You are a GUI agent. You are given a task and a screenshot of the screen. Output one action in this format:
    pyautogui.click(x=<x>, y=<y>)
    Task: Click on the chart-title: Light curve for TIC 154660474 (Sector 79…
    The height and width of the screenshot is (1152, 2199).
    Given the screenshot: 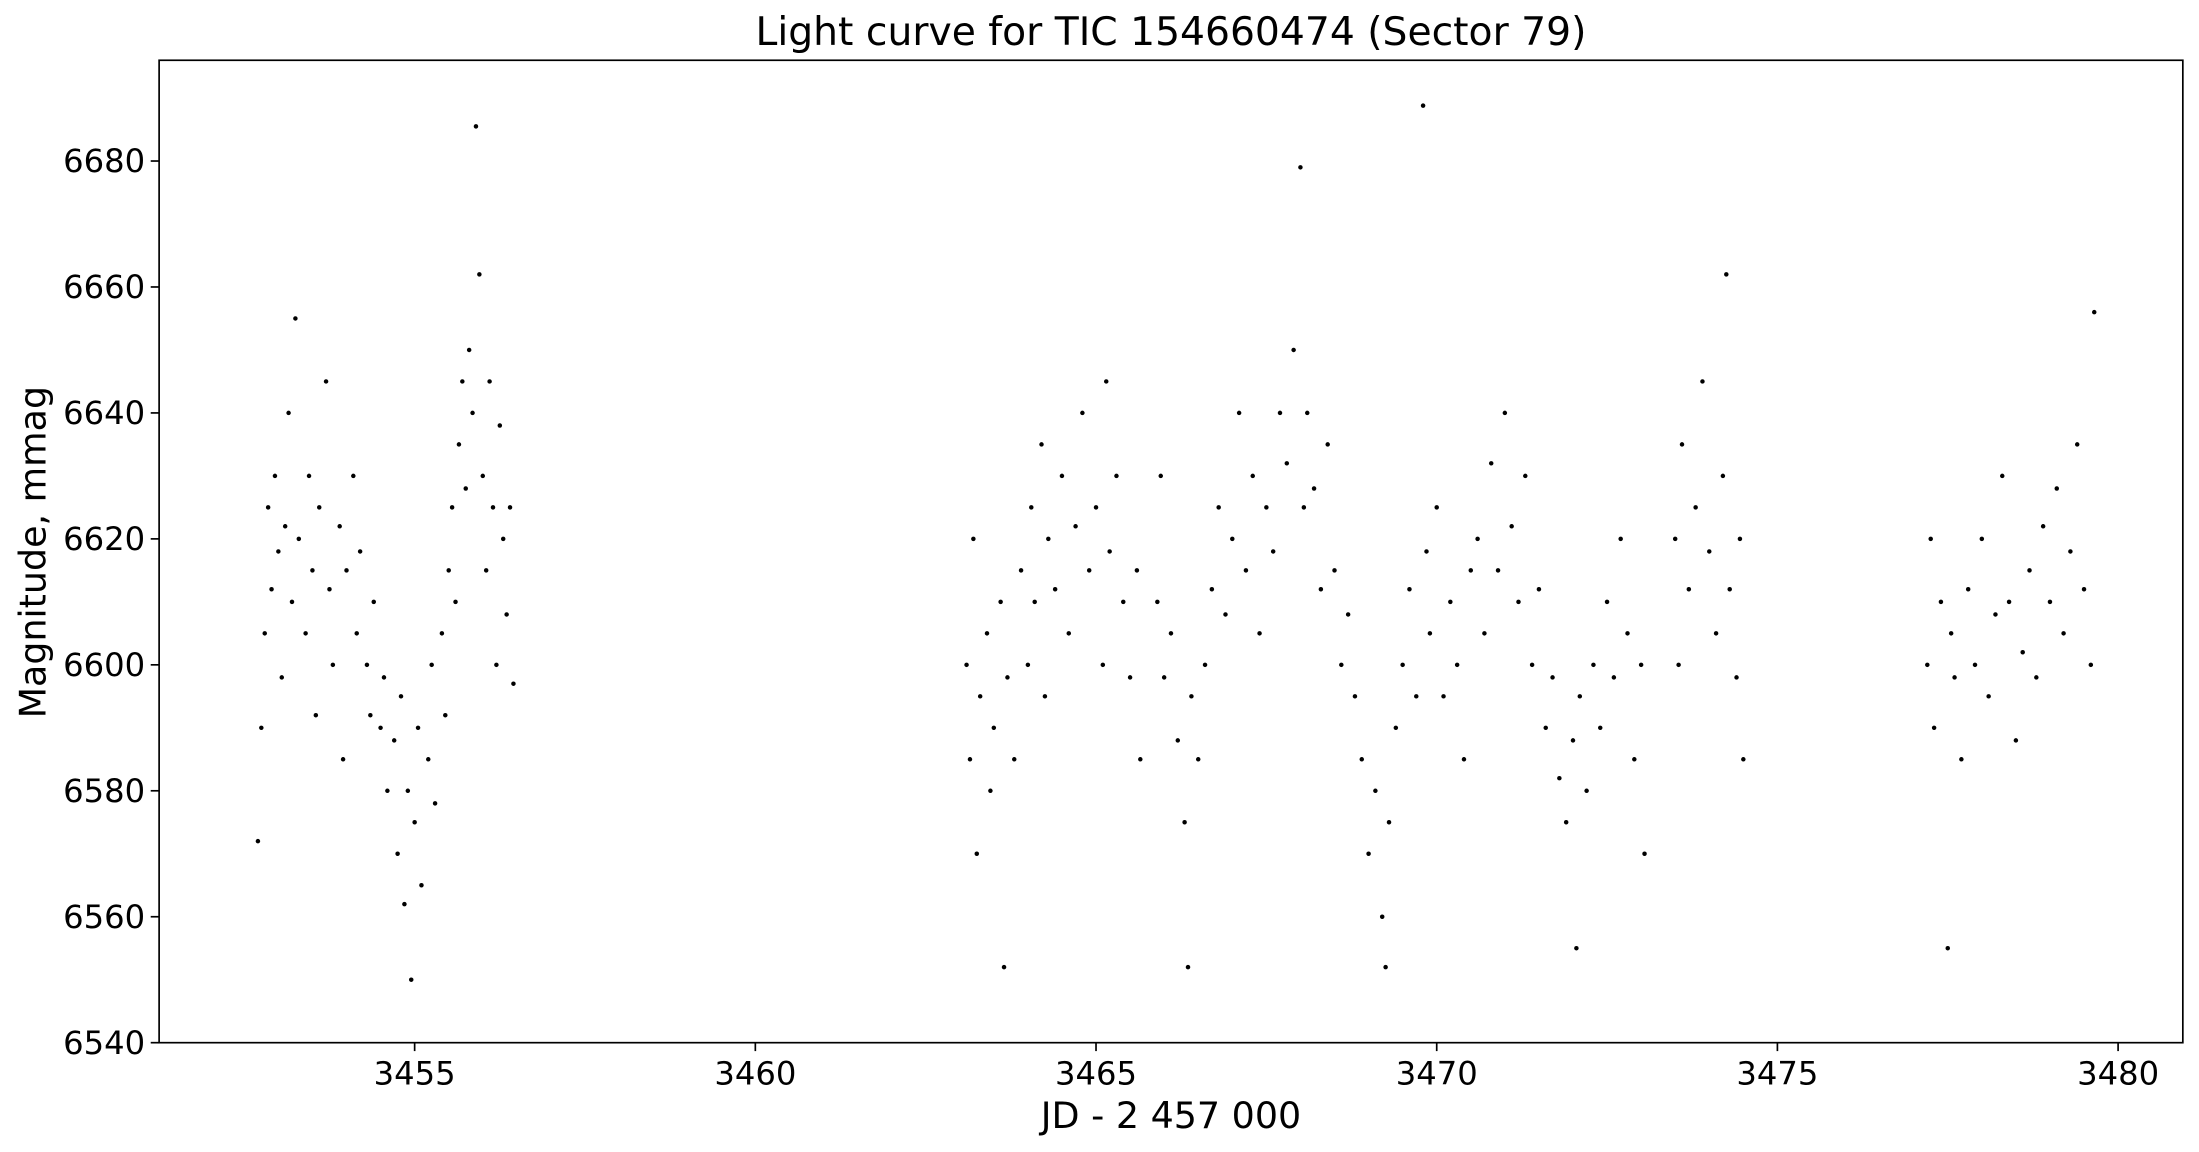 What is the action you would take?
    pyautogui.click(x=1171, y=32)
    